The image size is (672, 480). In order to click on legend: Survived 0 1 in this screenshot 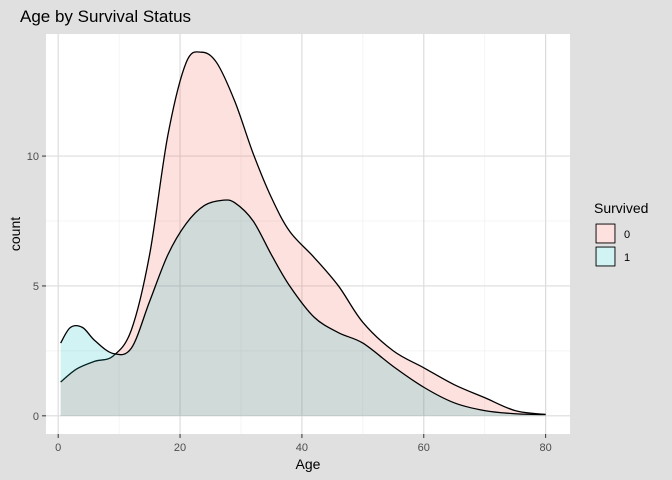, I will do `click(621, 233)`.